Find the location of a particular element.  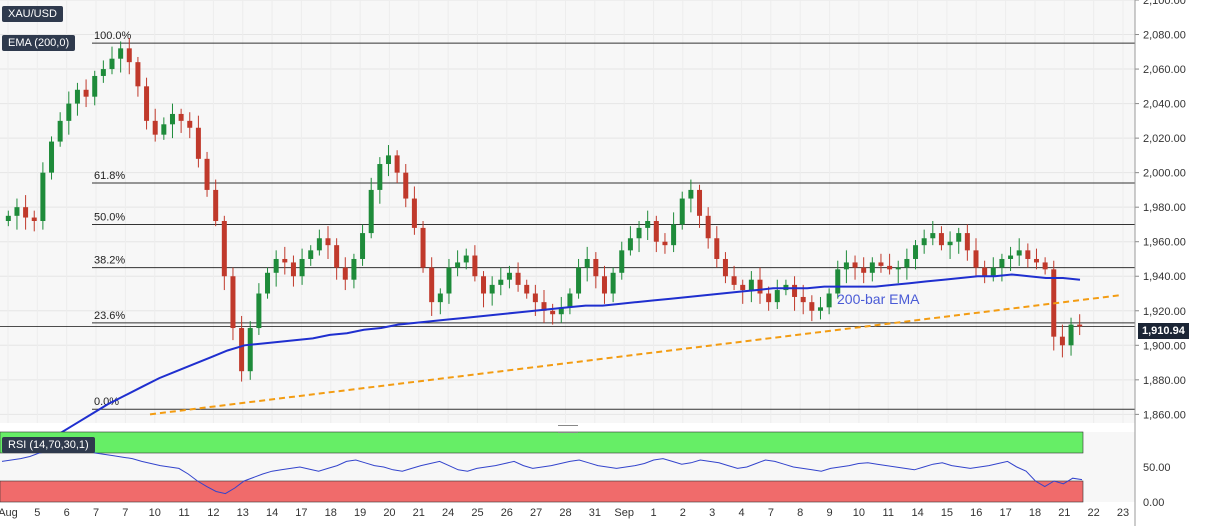

fib-label: 38.2% is located at coordinates (109, 261).